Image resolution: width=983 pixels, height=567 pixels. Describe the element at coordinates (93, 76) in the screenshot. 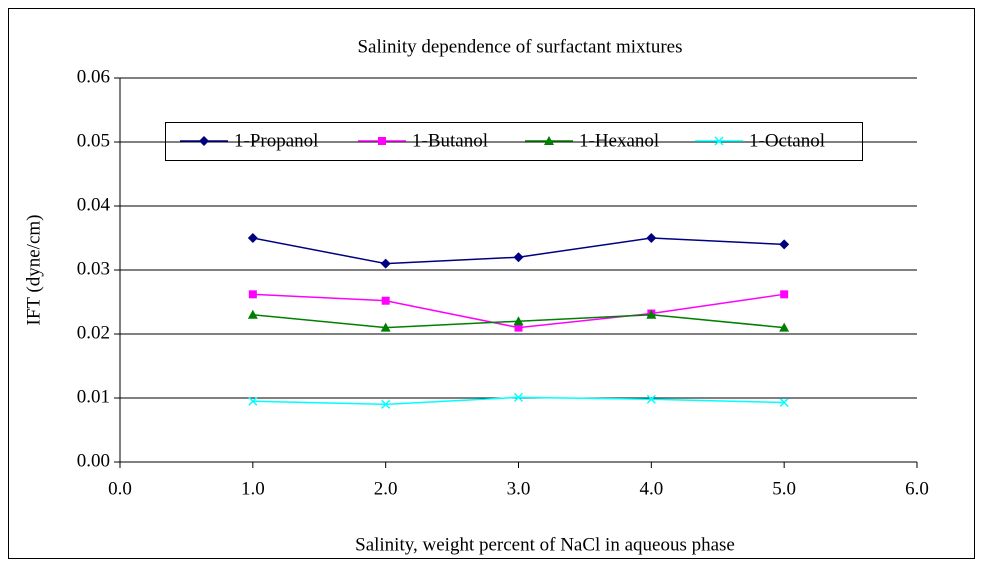

I see `y-tick-label: 0.06` at that location.